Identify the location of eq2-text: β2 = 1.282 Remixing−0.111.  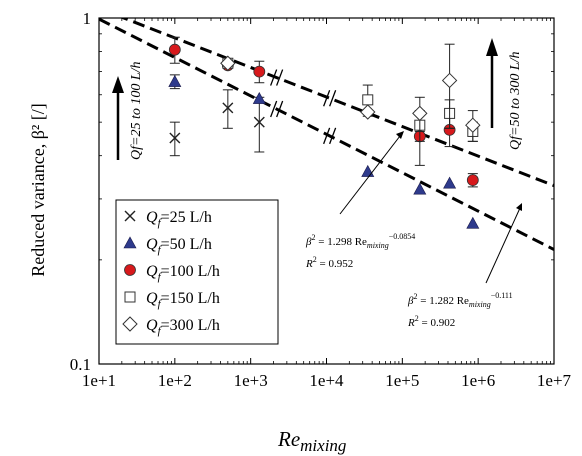
(460, 300).